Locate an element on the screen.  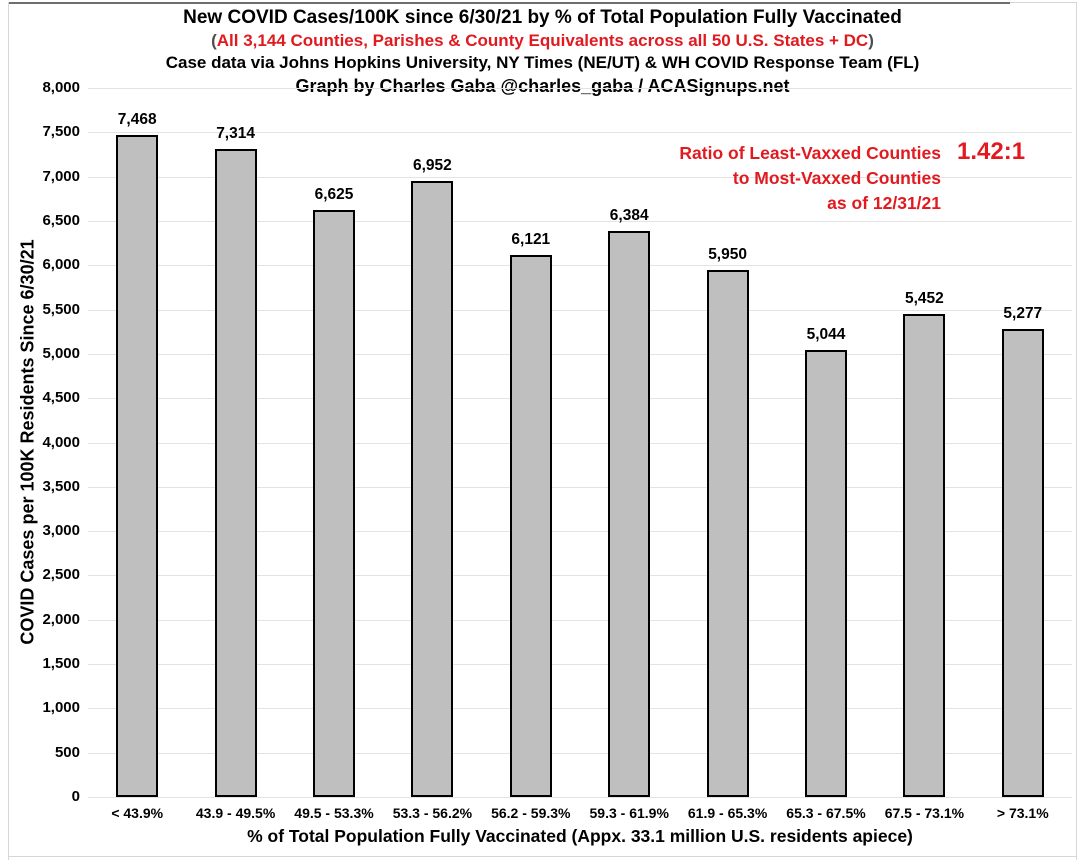
bar-value-label: 5,950 is located at coordinates (727, 254).